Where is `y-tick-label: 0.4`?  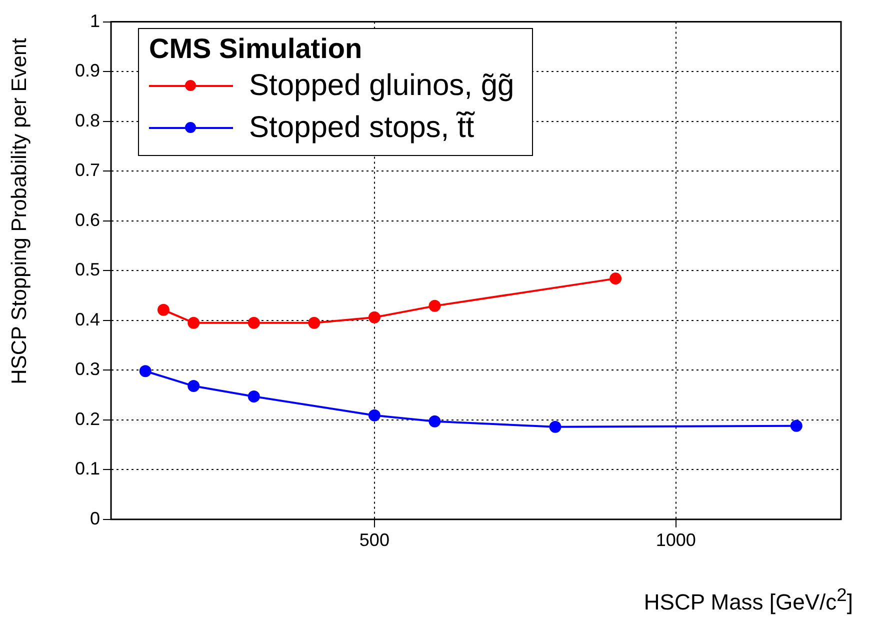 y-tick-label: 0.4 is located at coordinates (87, 319).